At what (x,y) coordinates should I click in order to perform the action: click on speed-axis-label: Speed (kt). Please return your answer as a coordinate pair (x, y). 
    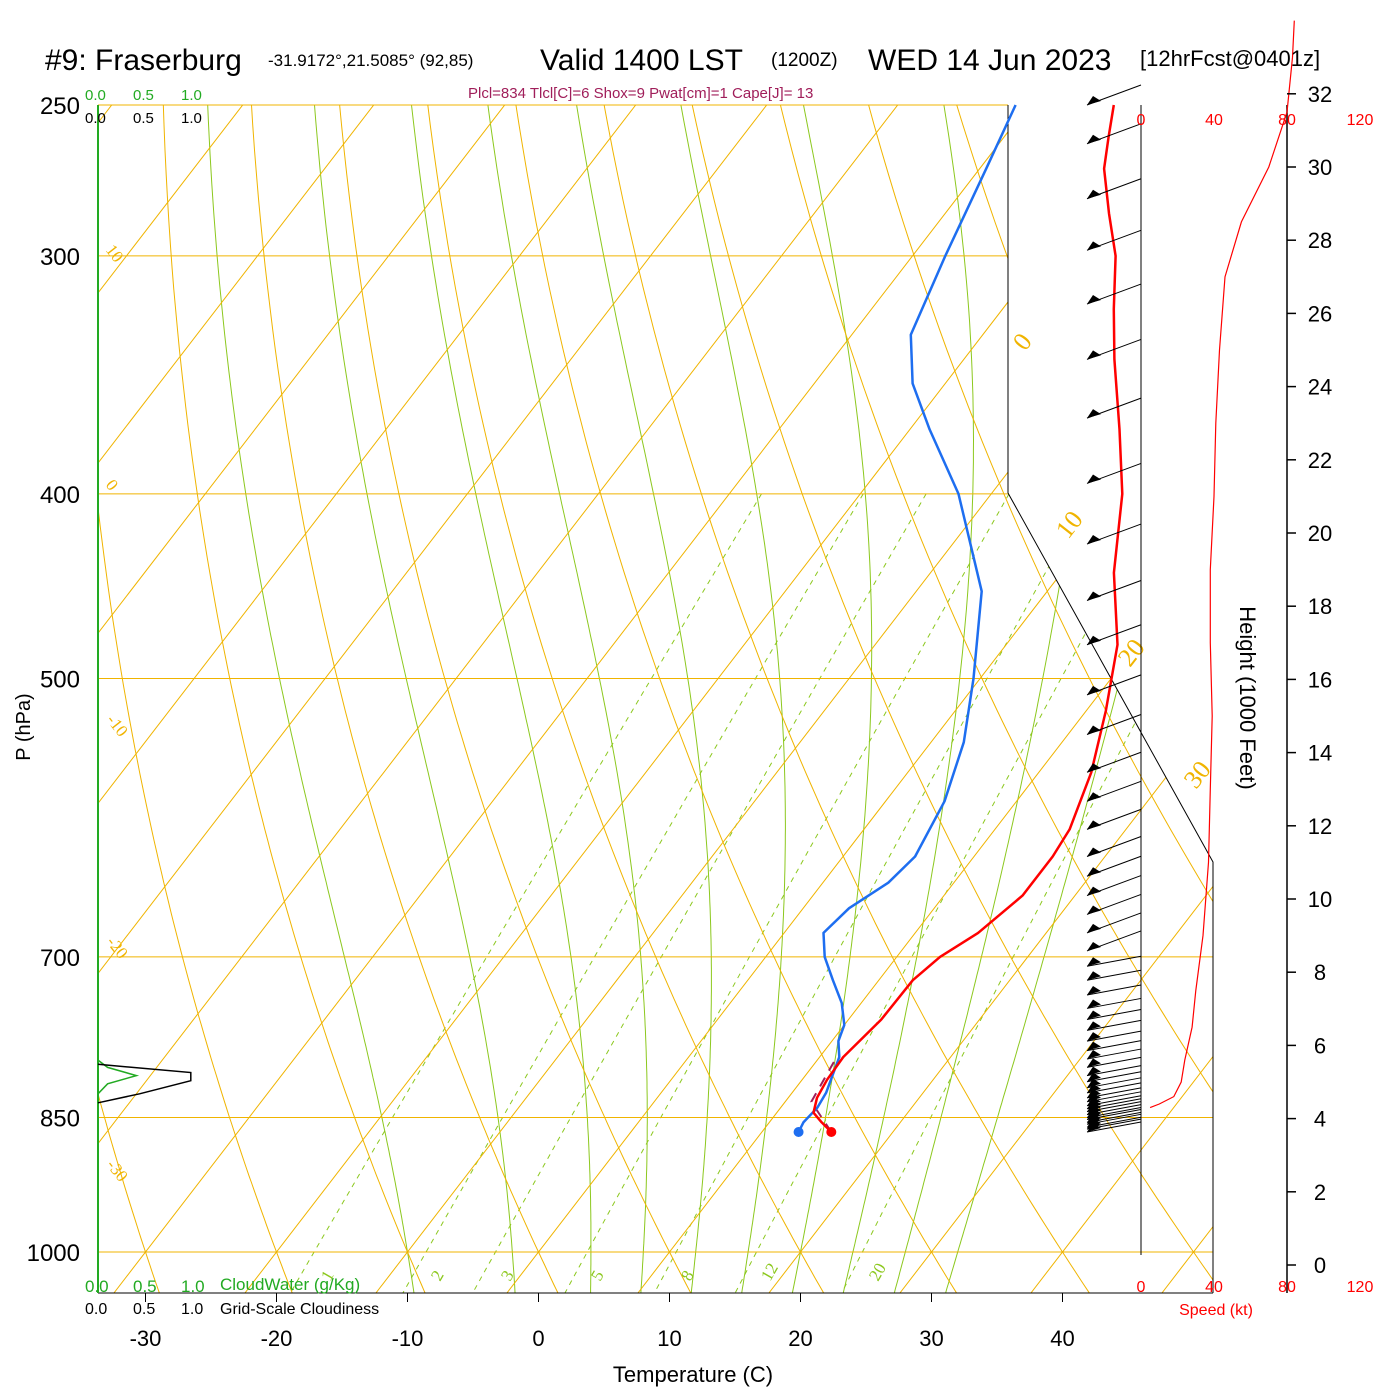
    Looking at the image, I should click on (1216, 1310).